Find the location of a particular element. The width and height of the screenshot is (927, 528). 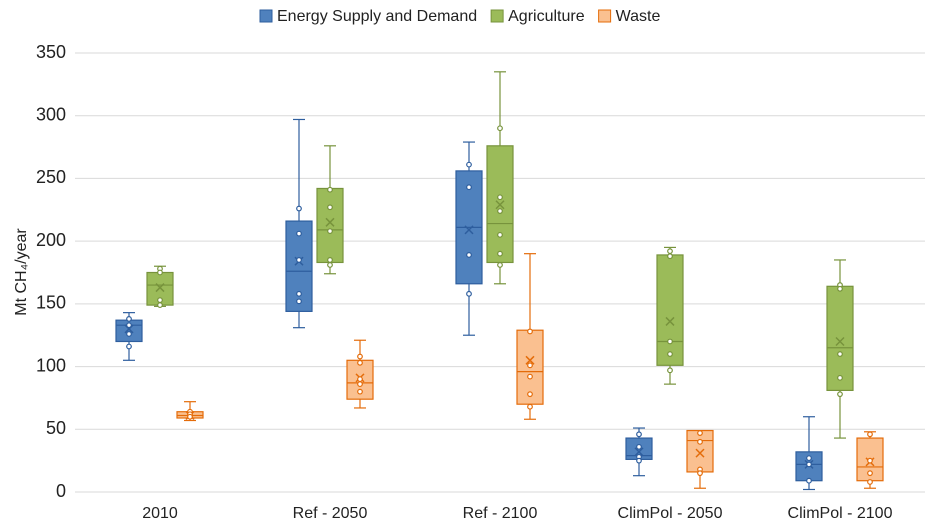

x-tick-label: Ref - 2050 is located at coordinates (330, 513).